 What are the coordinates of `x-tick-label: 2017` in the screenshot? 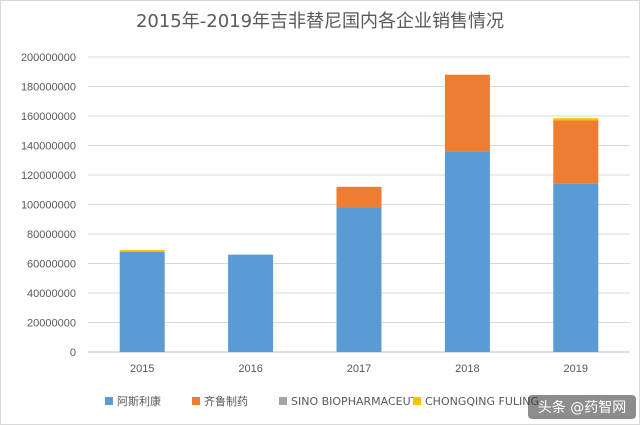 It's located at (359, 369).